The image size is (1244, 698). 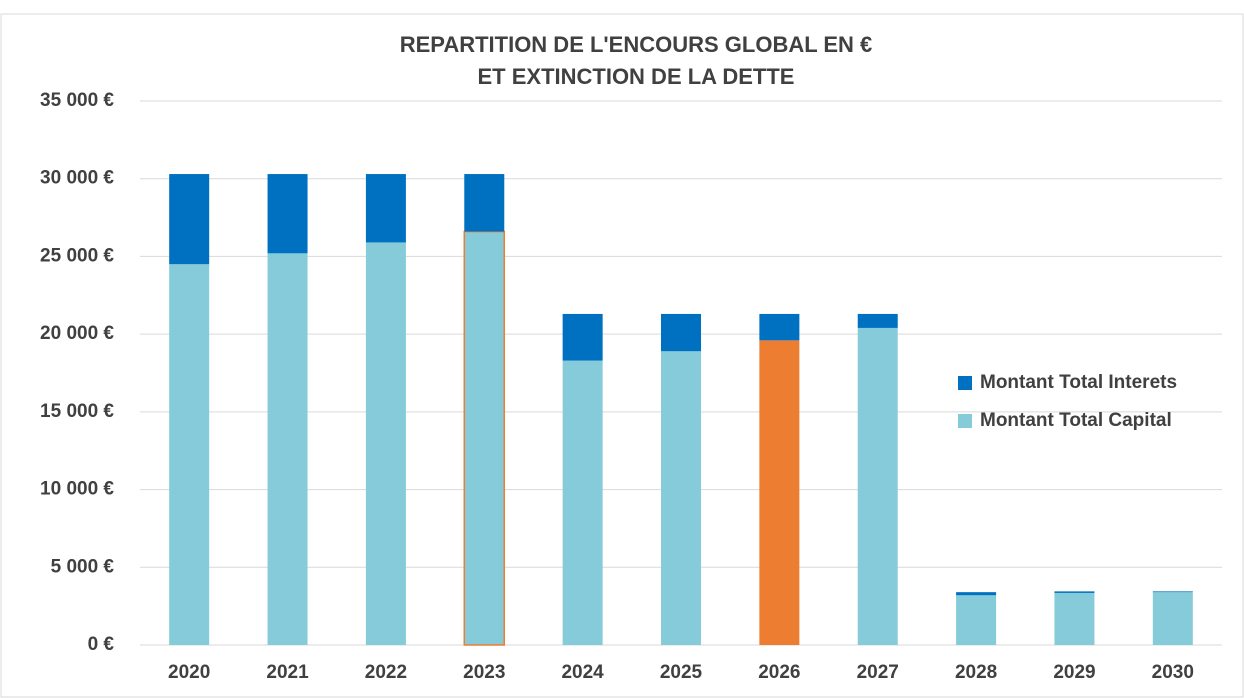 I want to click on y-tick-label: 15 000 €, so click(x=77, y=411).